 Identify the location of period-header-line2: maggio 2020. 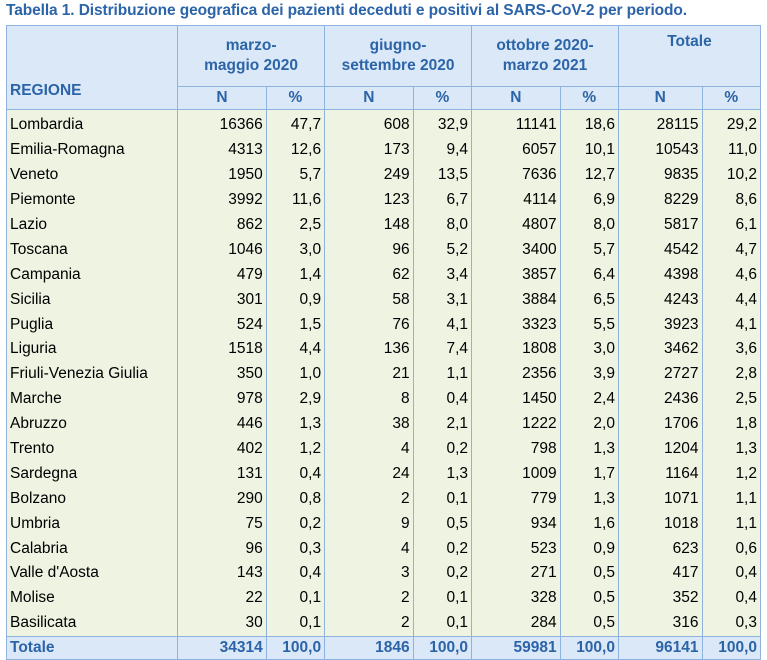
(251, 65).